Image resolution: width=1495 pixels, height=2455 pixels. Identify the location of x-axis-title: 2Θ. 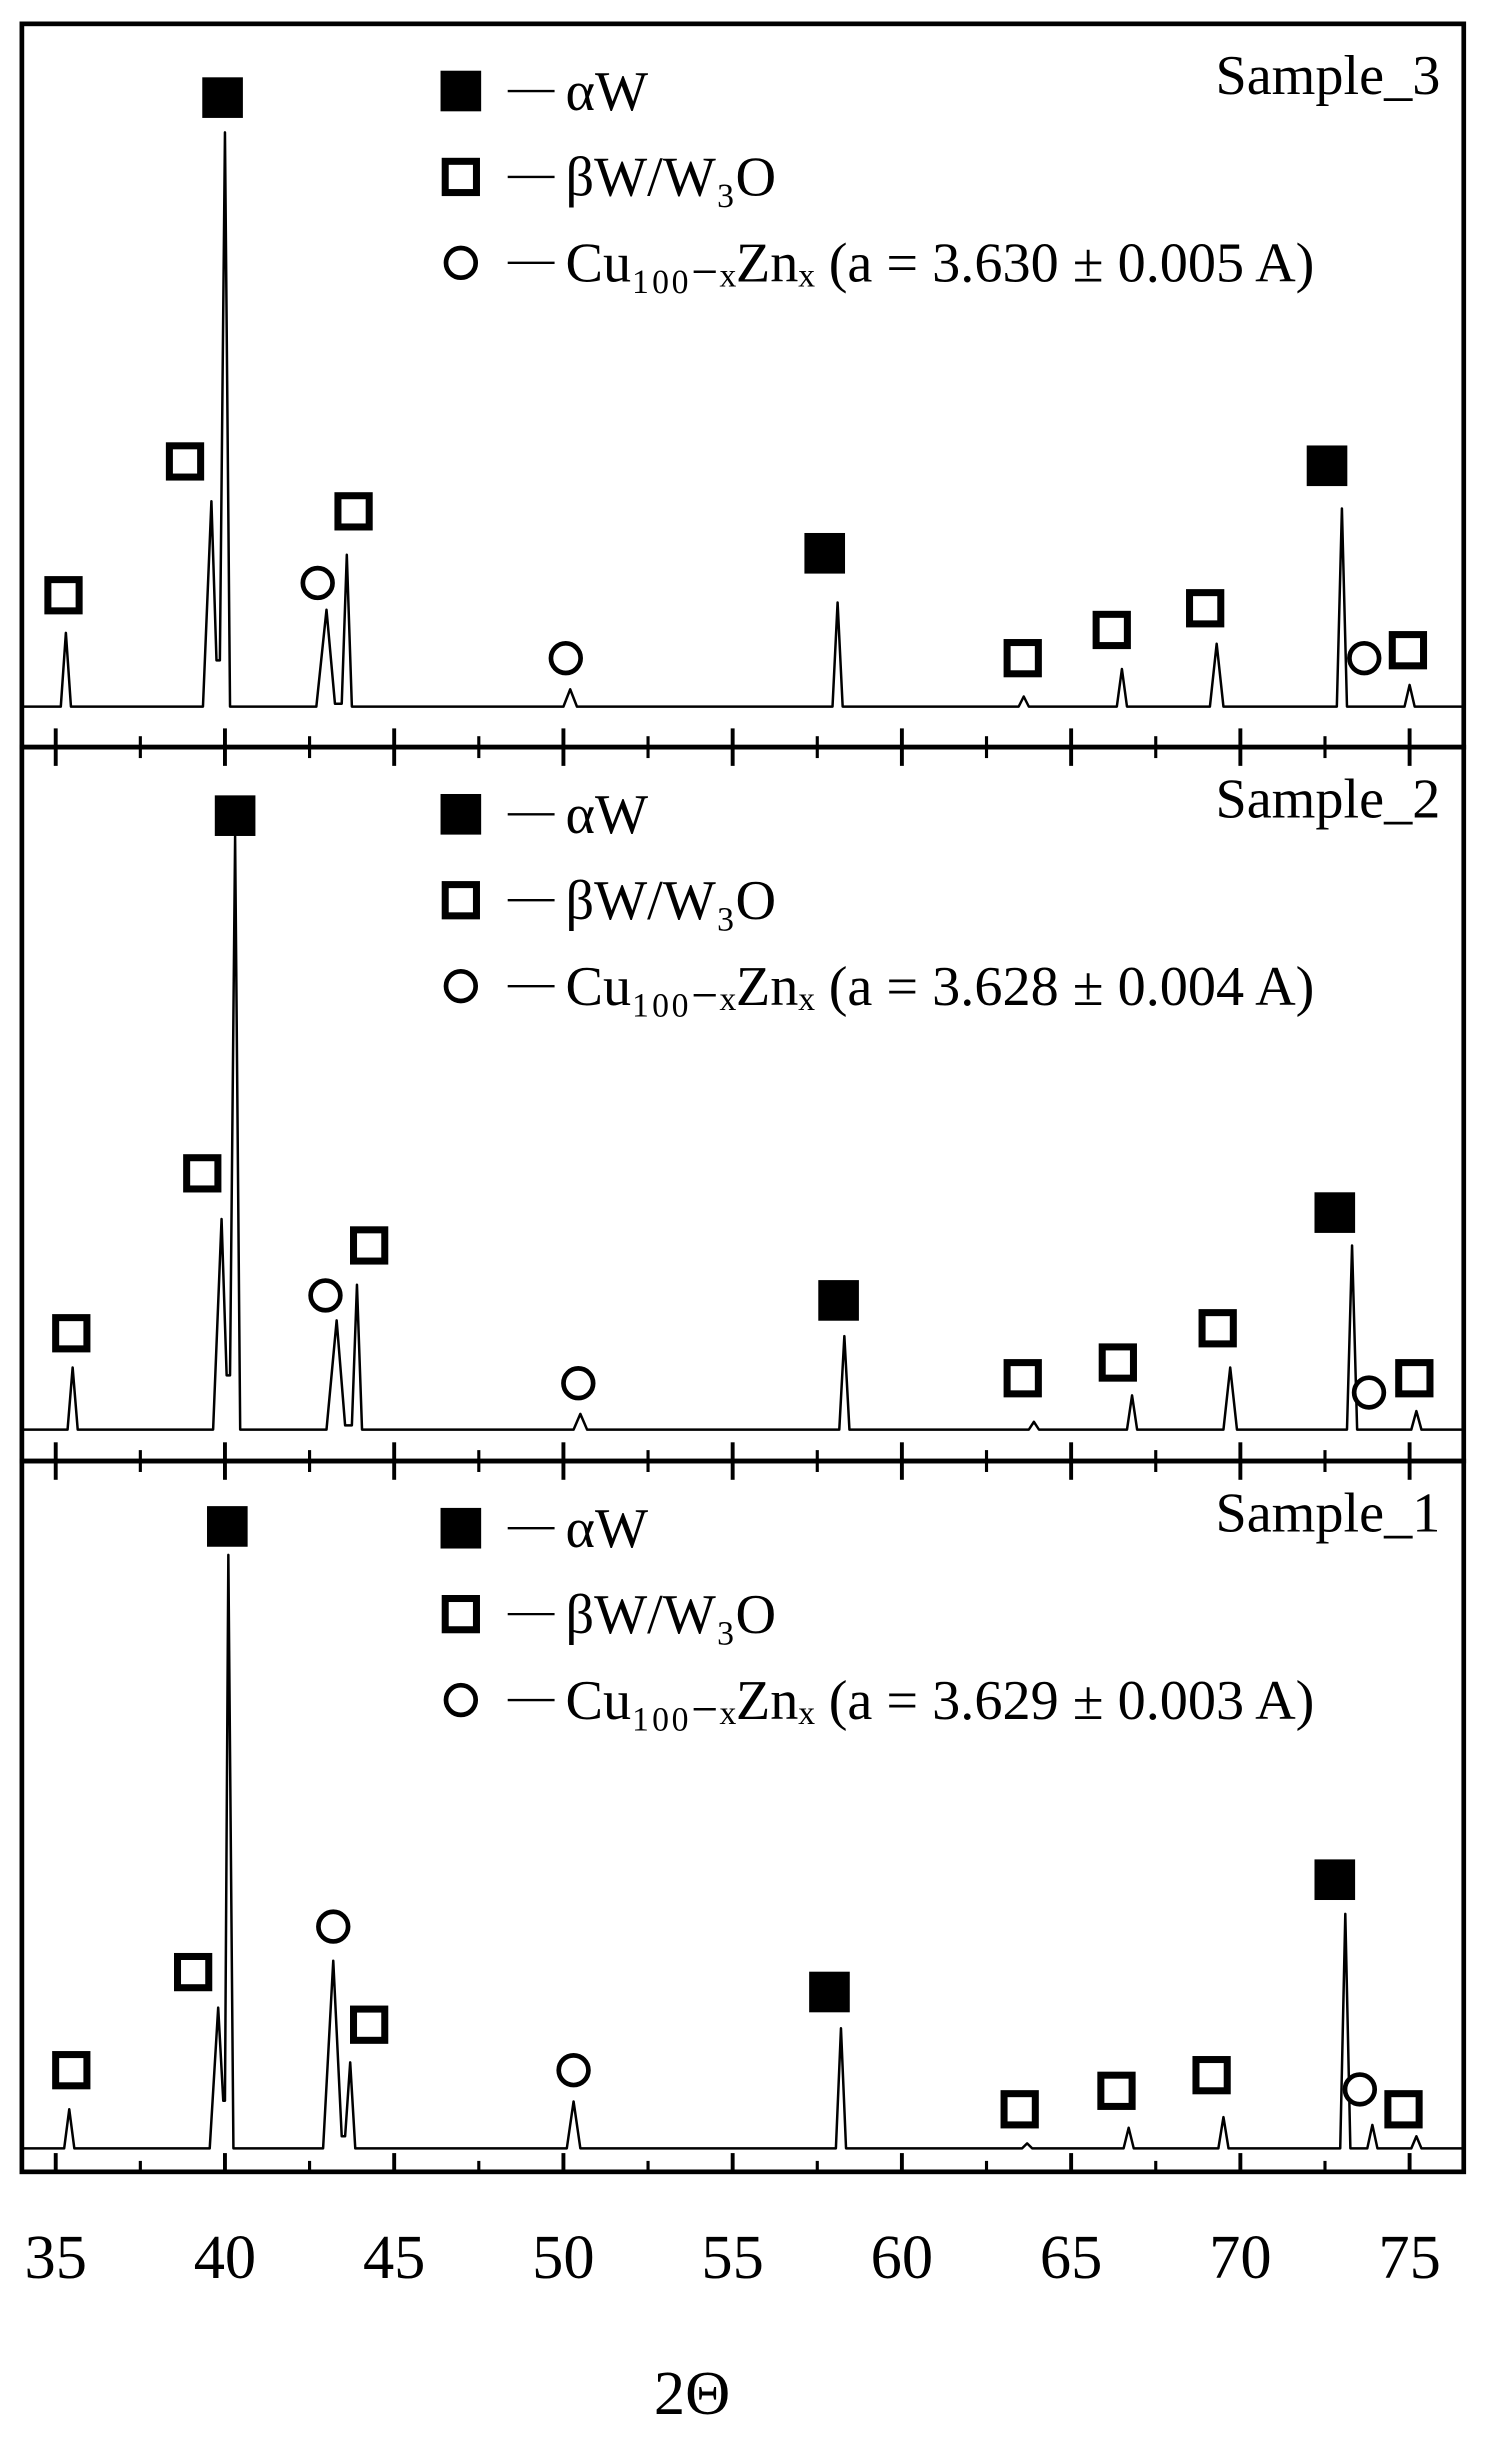
(692, 2393).